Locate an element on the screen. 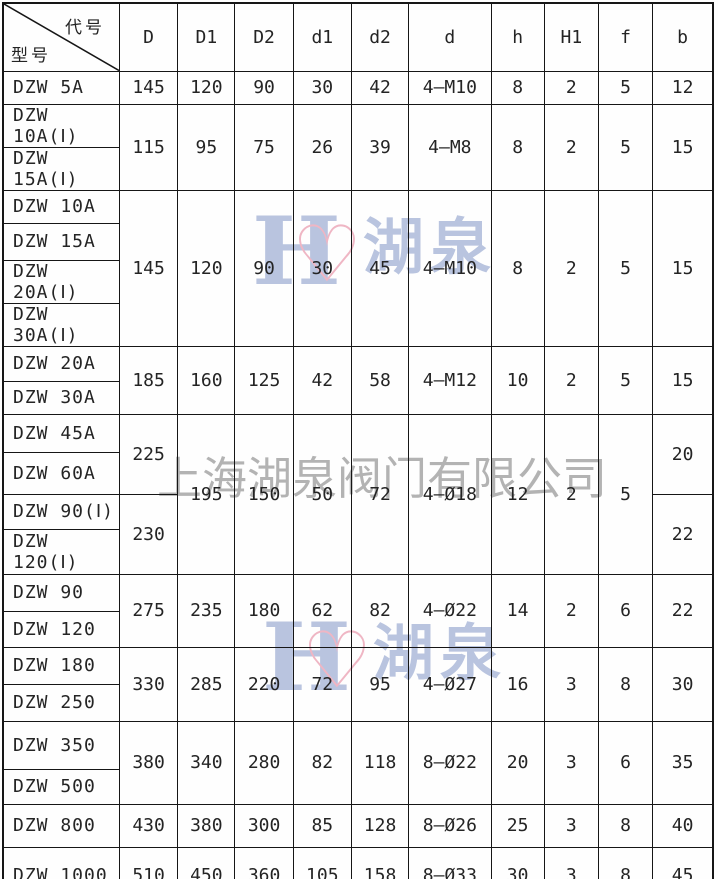 This screenshot has width=718, height=879. table-row: DZW 180 330 285 220 72 95 4—Ø27 16 3 8 30 is located at coordinates (358, 684).